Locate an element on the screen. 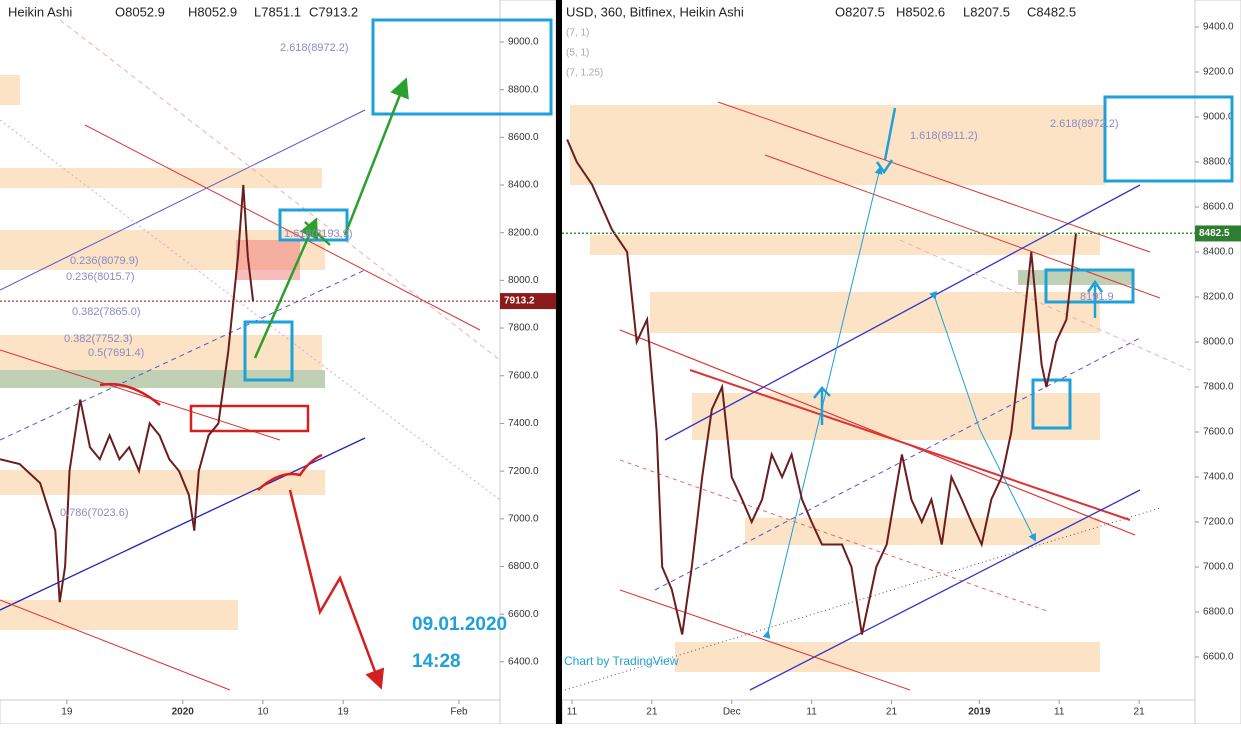 Image resolution: width=1241 pixels, height=729 pixels. ohlc-value: C8482.5 is located at coordinates (1051, 11).